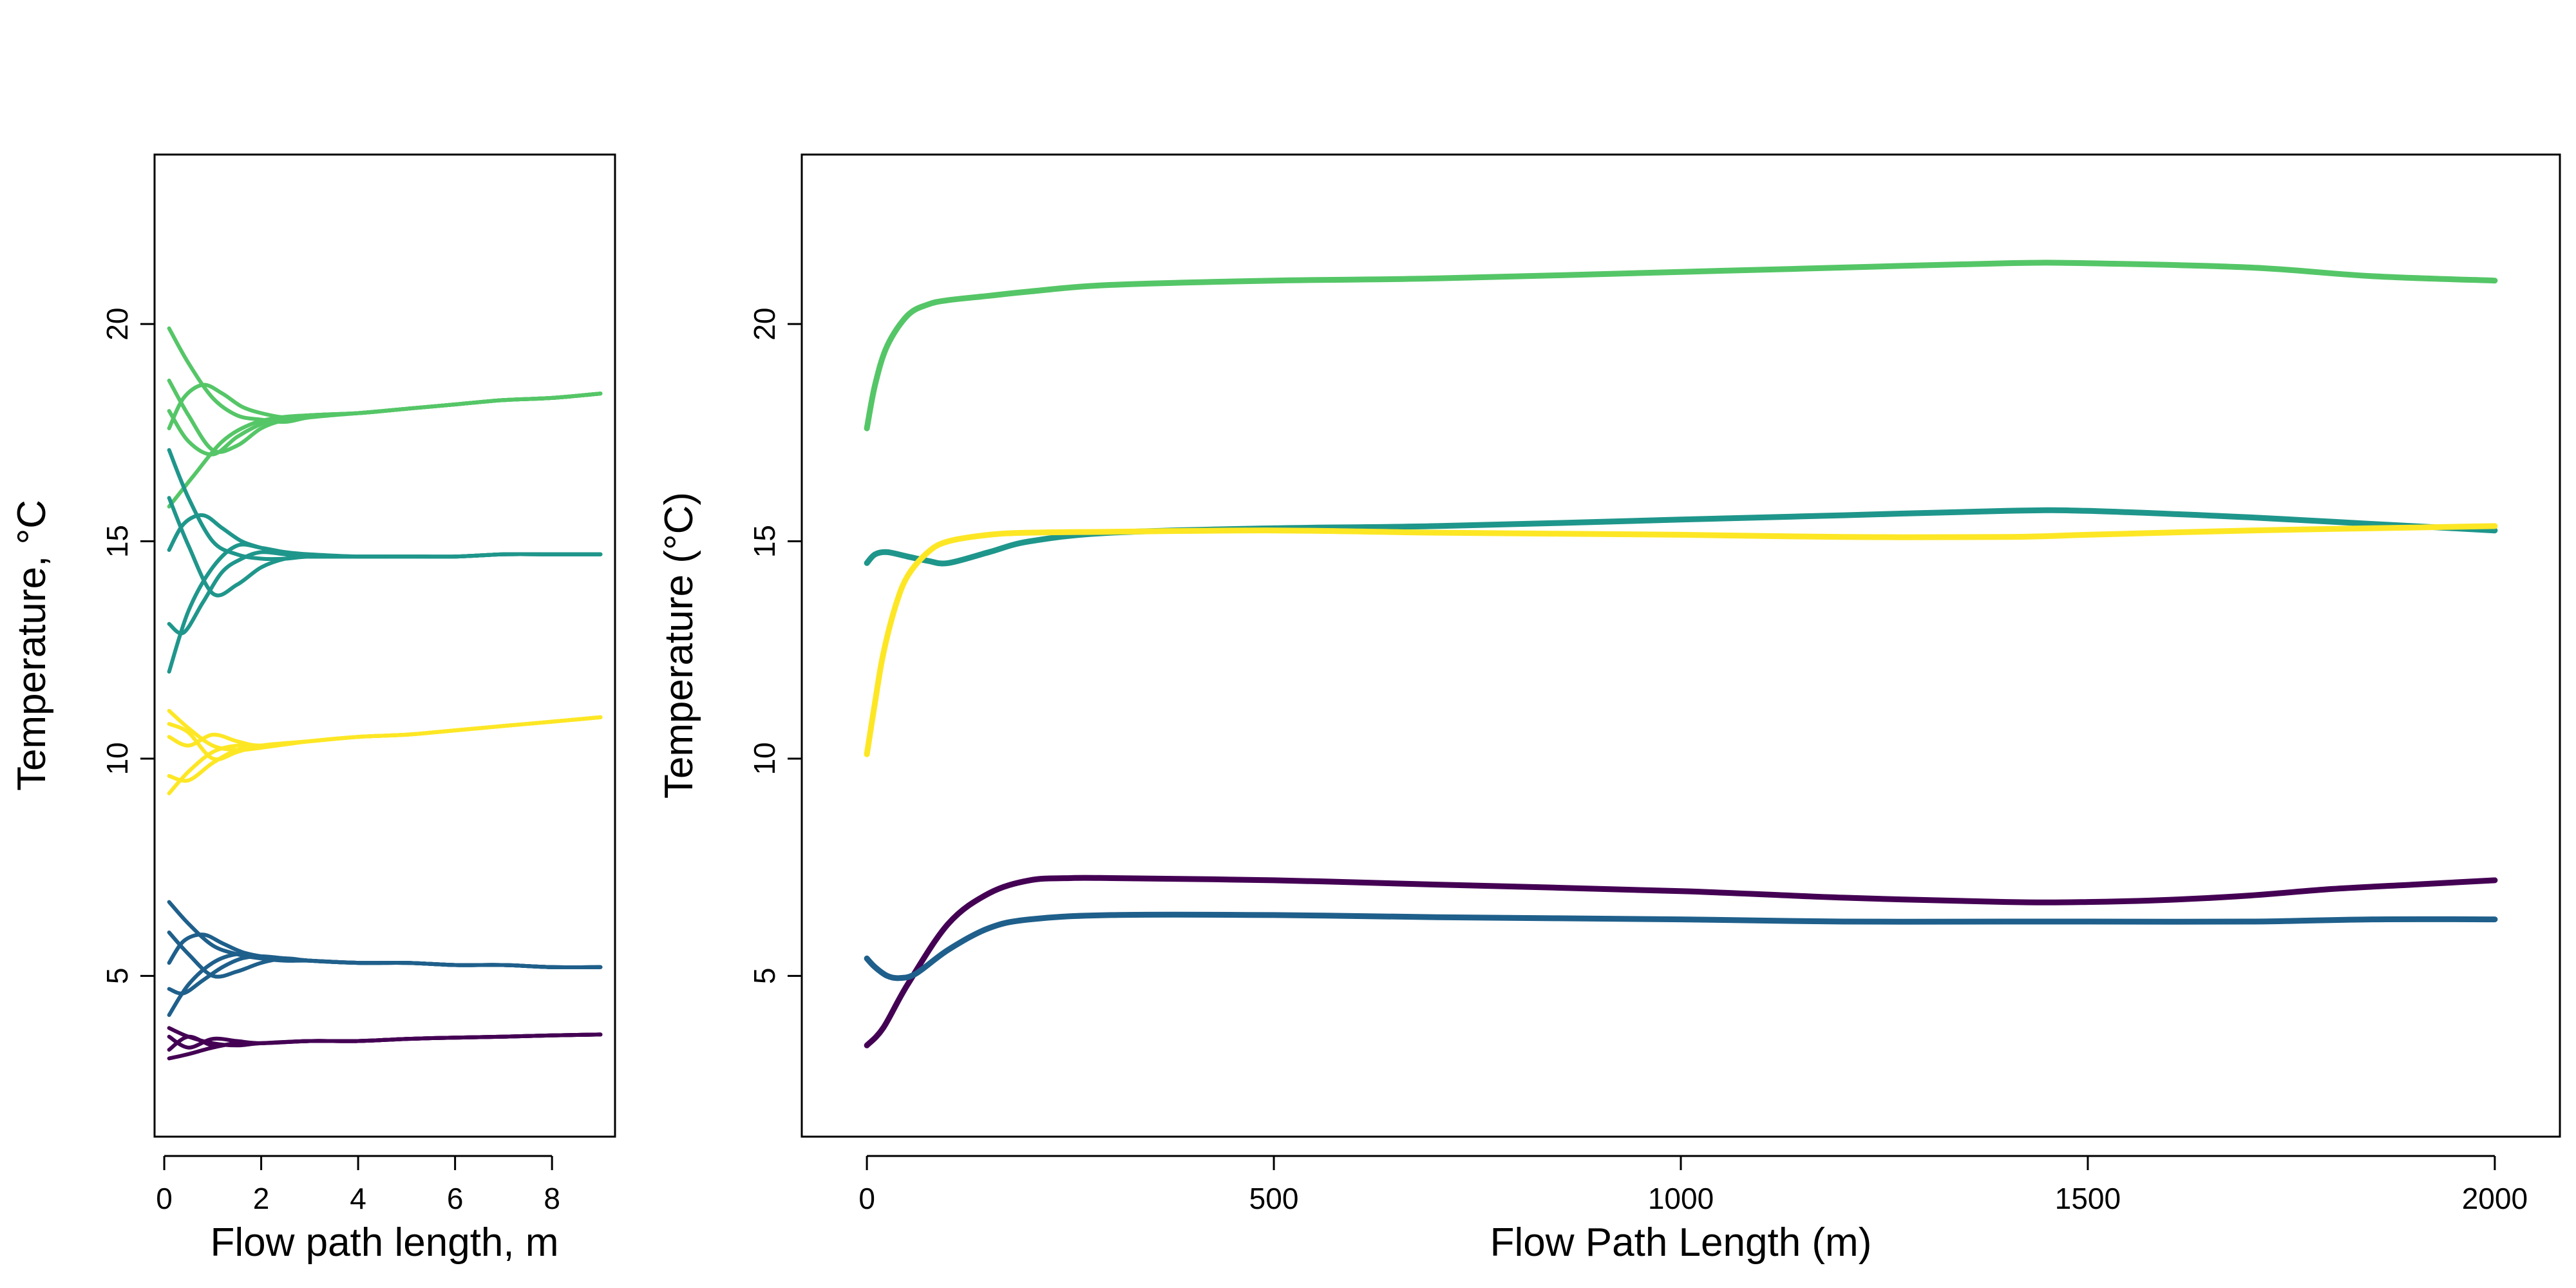  I want to click on right-x-axis-title: Flow Path Length (m), so click(1681, 1242).